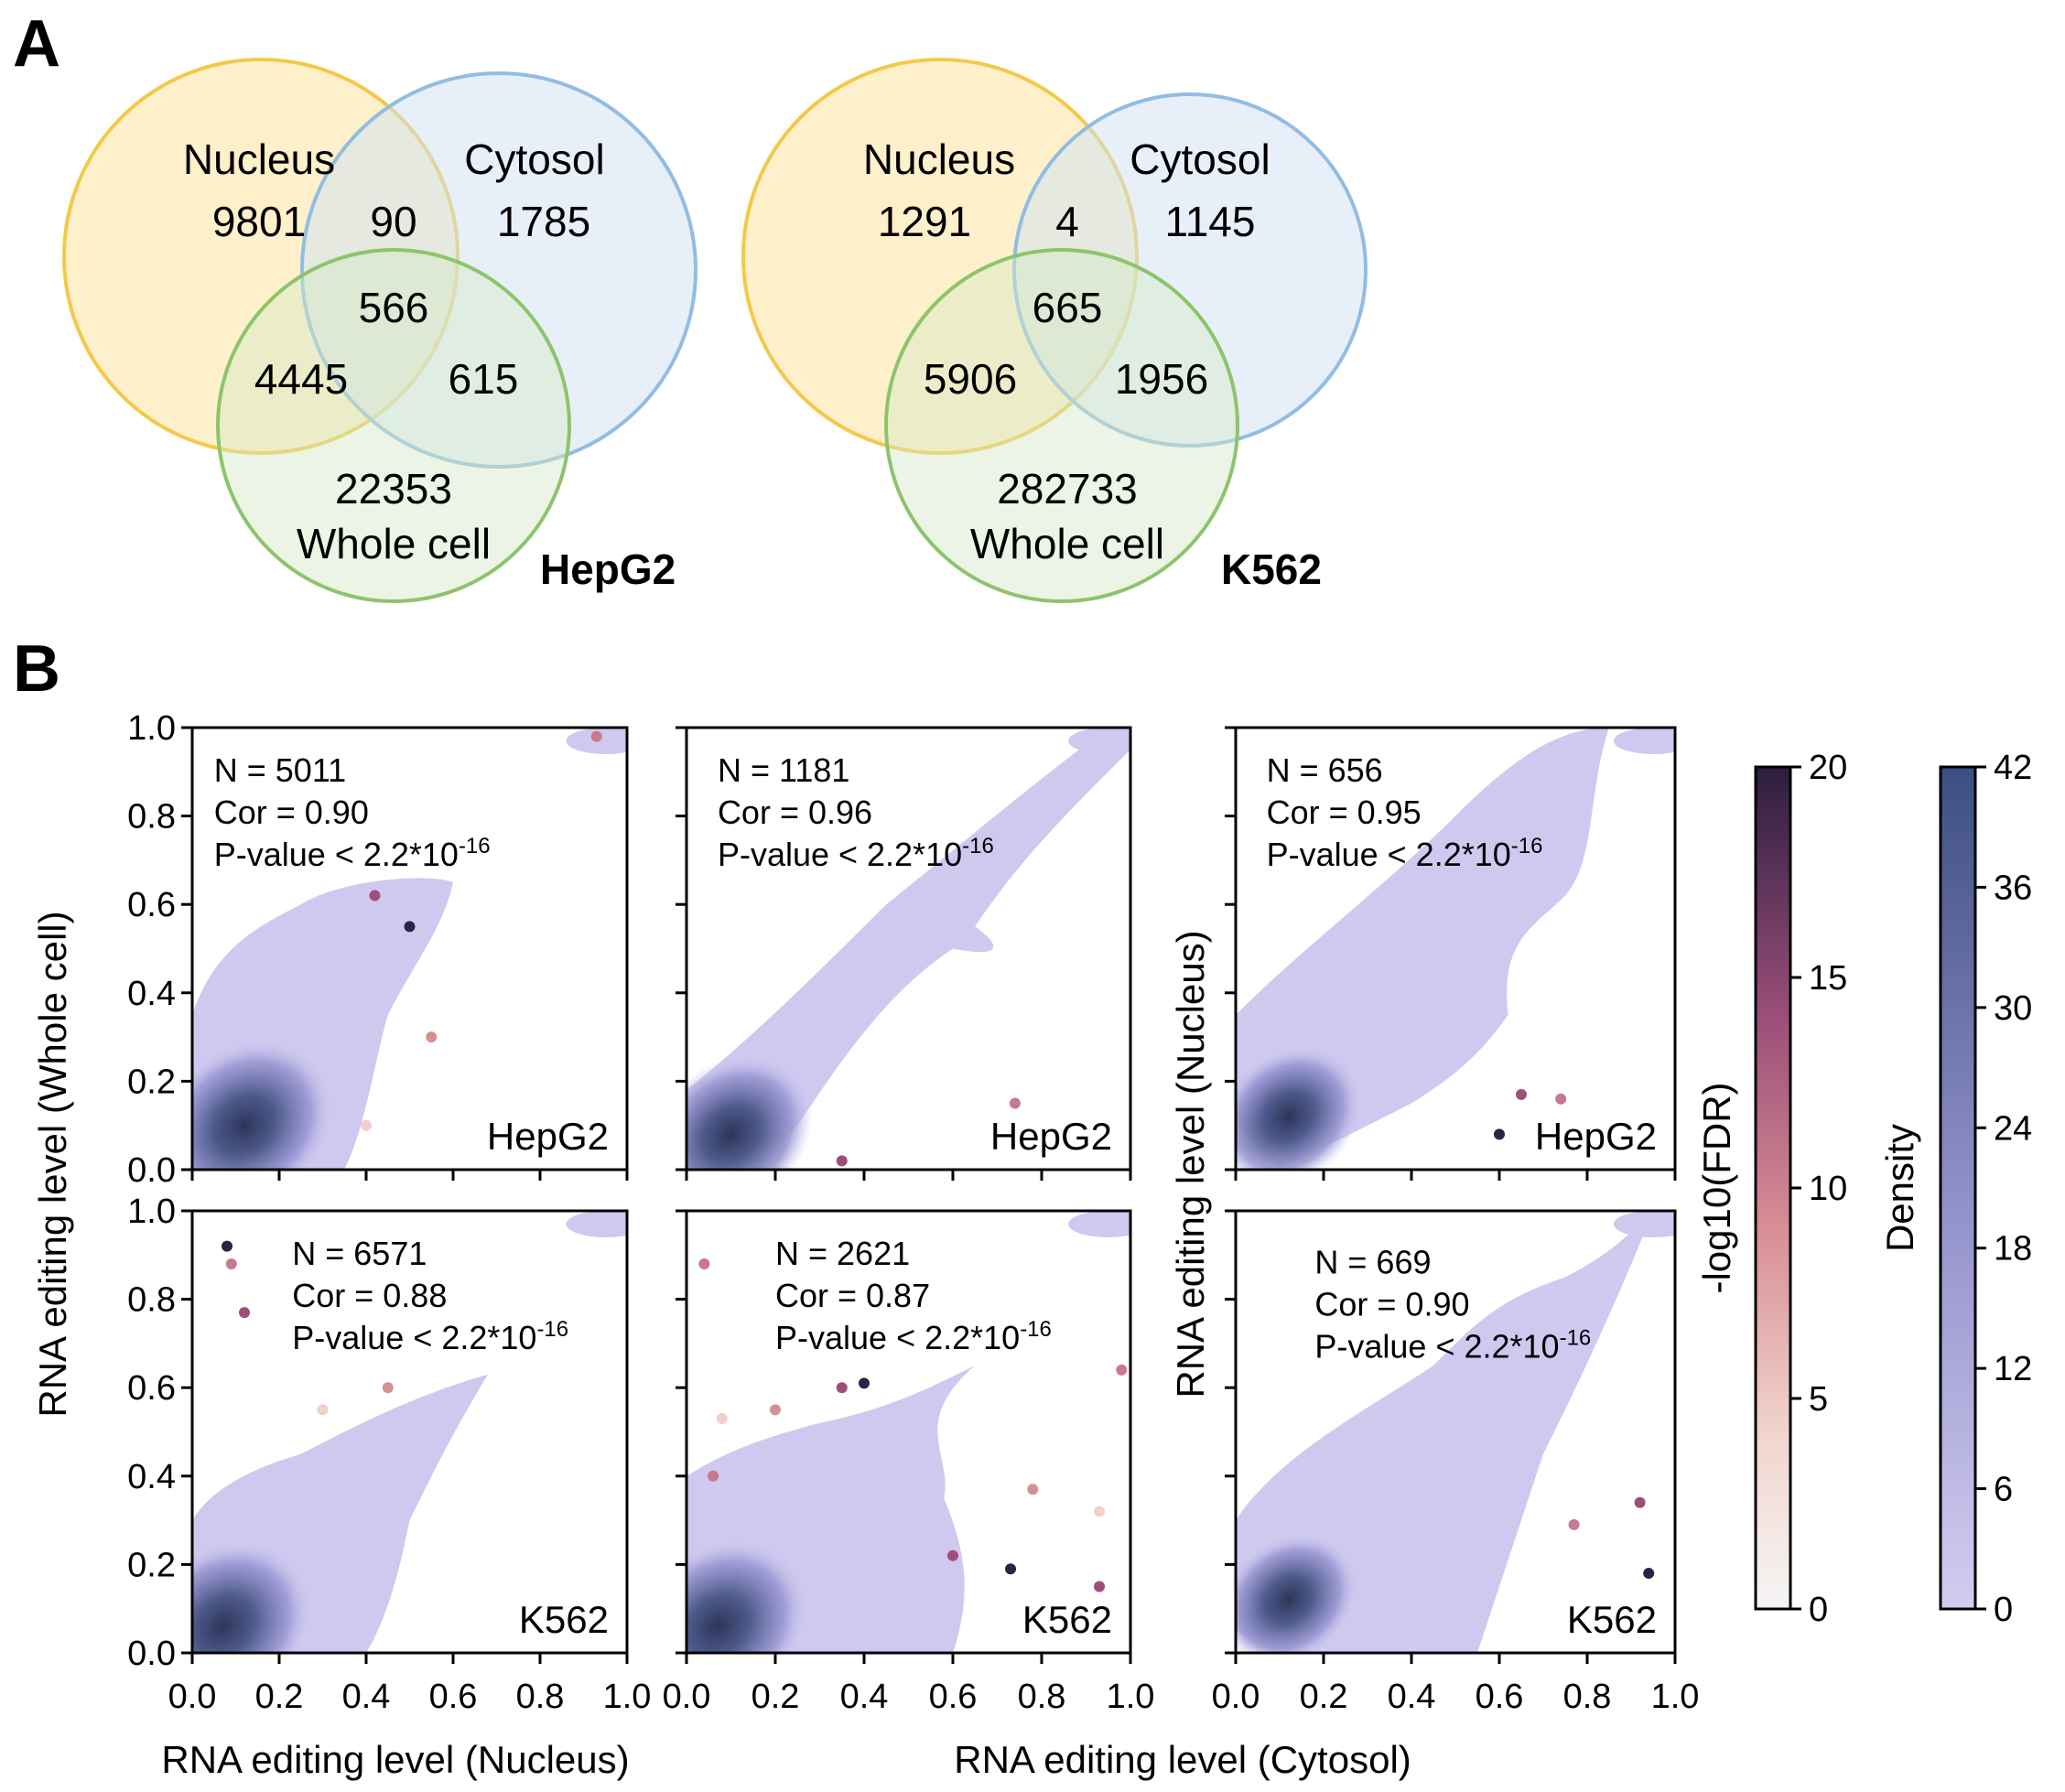 The height and width of the screenshot is (1792, 2065). I want to click on venn-hepg2-nucleus-label: Nucleus, so click(259, 159).